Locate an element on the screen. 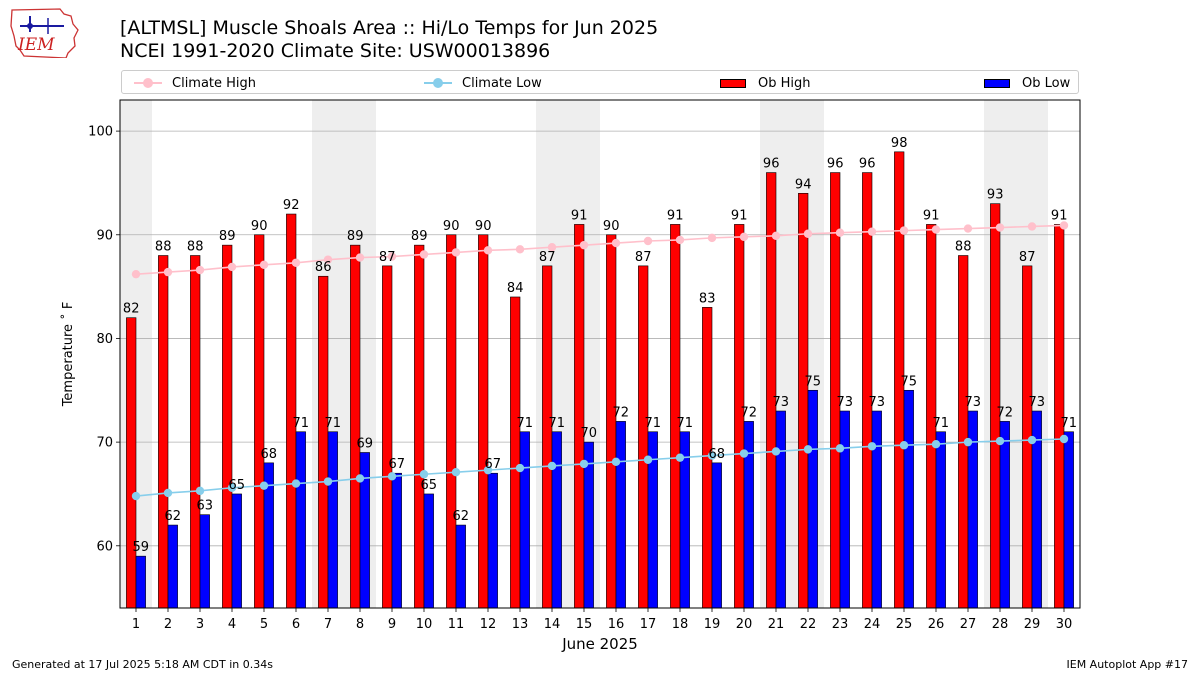  x-tick-label-2: 2 is located at coordinates (168, 624).